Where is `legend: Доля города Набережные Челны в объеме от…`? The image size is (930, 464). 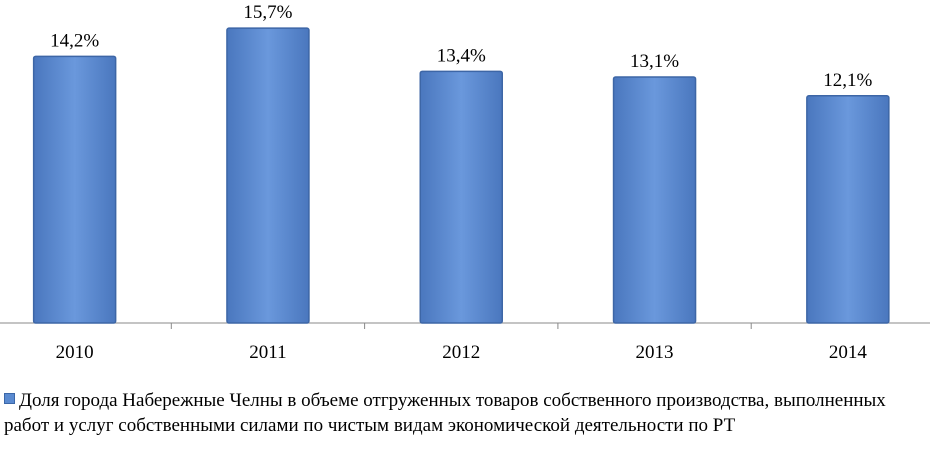 legend: Доля города Набережные Челны в объеме от… is located at coordinates (466, 413).